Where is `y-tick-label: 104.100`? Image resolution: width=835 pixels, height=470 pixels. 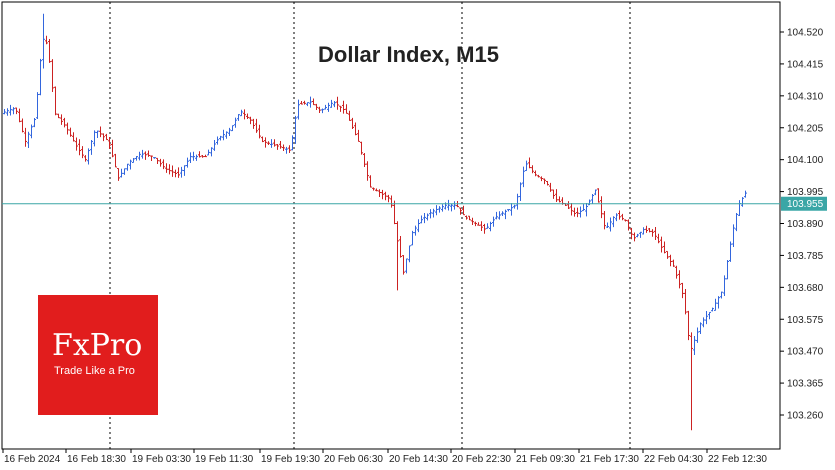 y-tick-label: 104.100 is located at coordinates (805, 160).